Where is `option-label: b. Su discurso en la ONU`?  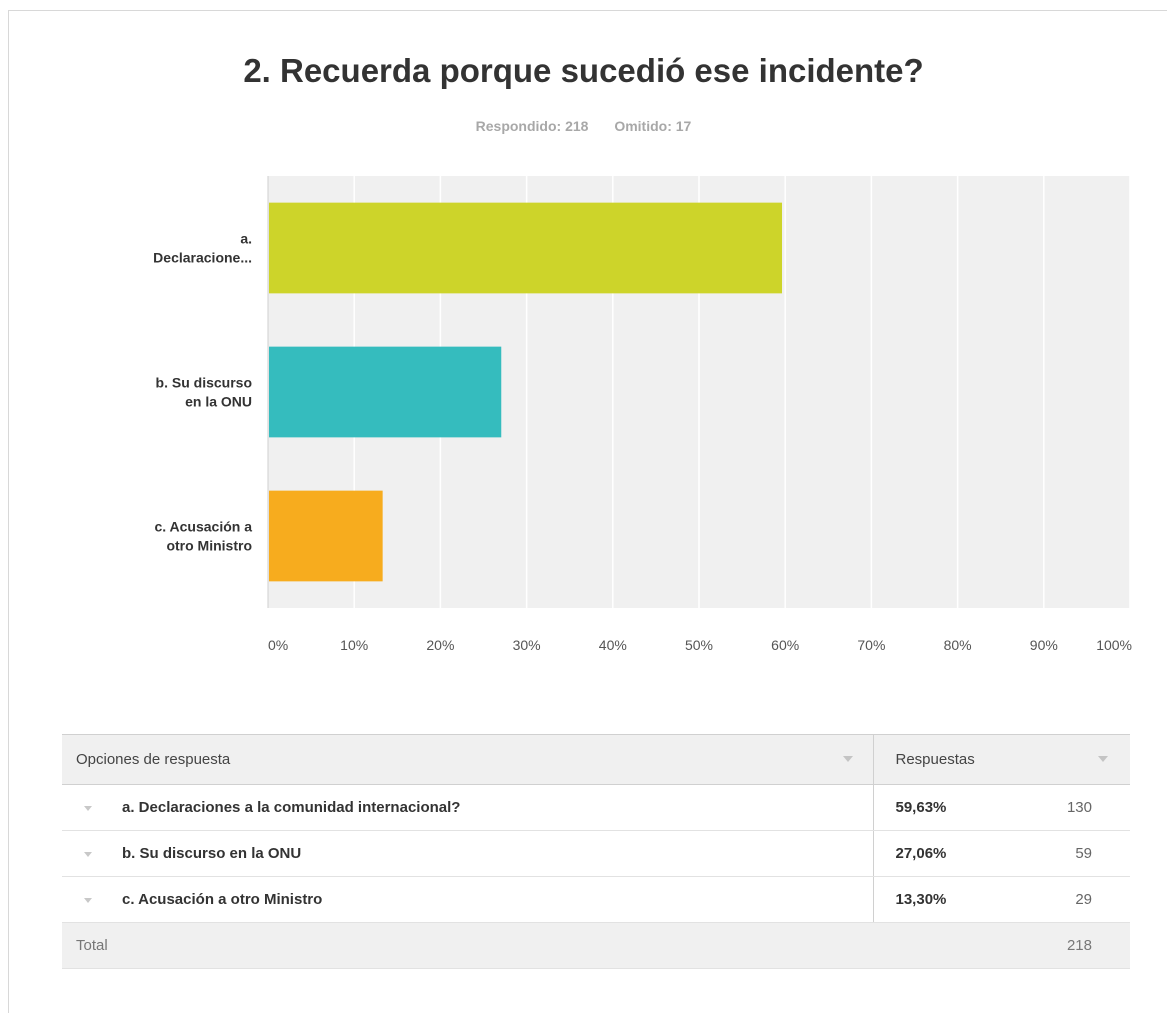 option-label: b. Su discurso en la ONU is located at coordinates (212, 853).